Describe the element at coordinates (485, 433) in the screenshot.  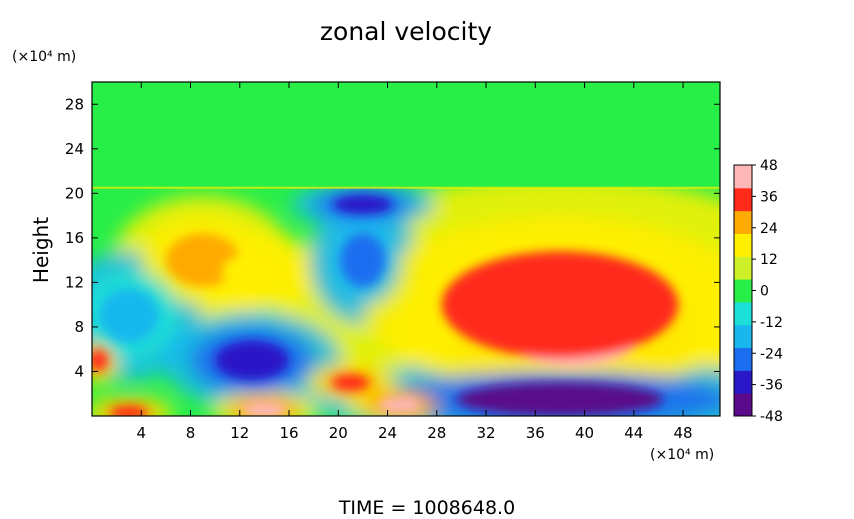
I see `x-tick-label: 32` at that location.